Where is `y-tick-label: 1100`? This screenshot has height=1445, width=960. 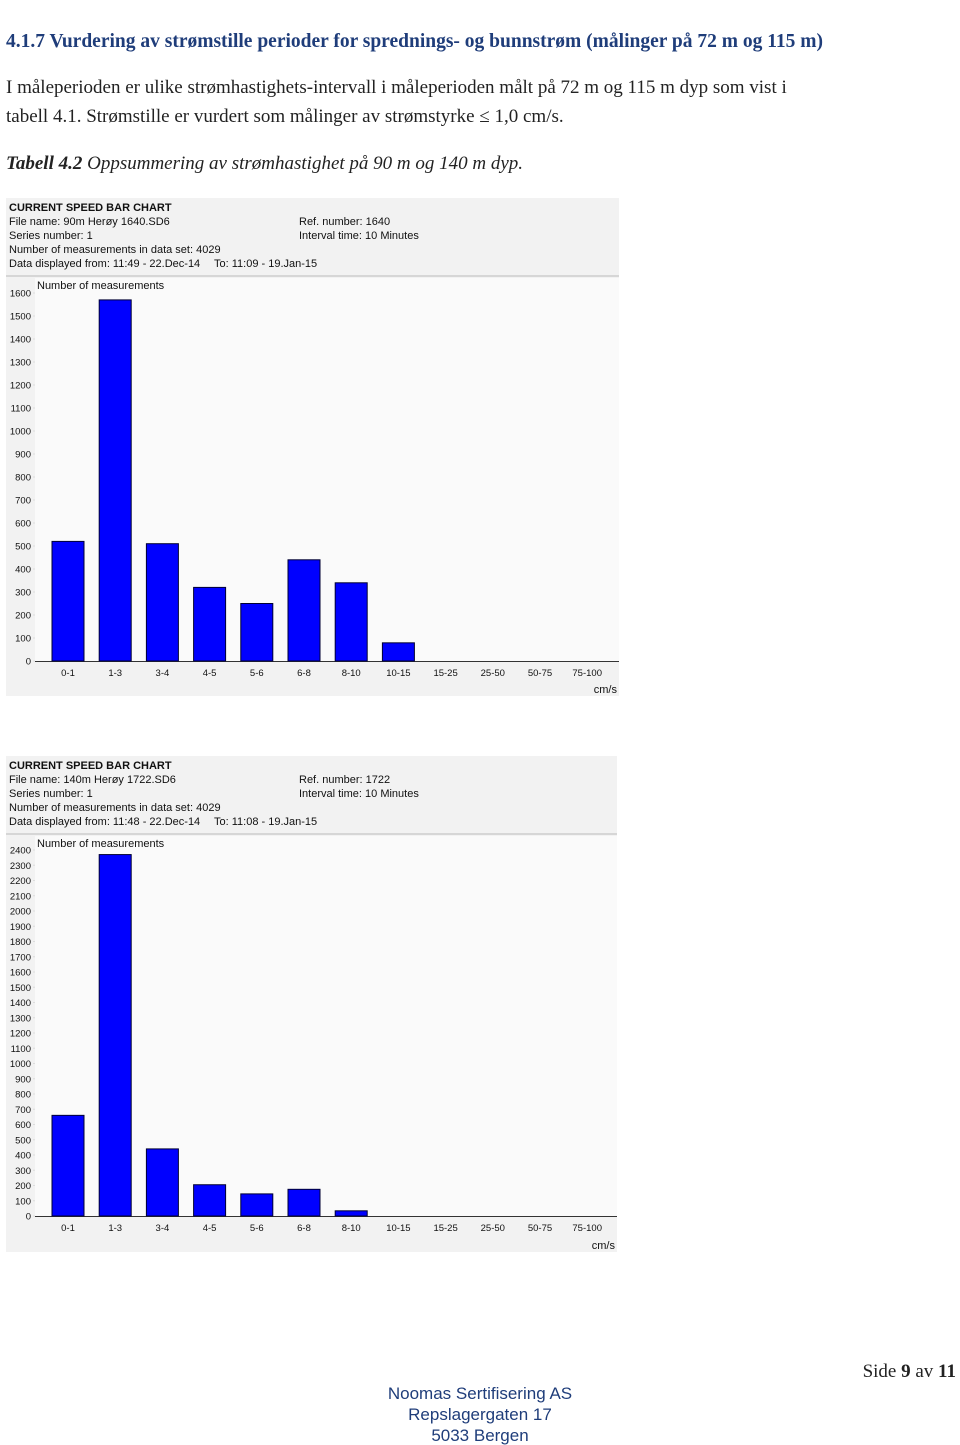 y-tick-label: 1100 is located at coordinates (21, 1049).